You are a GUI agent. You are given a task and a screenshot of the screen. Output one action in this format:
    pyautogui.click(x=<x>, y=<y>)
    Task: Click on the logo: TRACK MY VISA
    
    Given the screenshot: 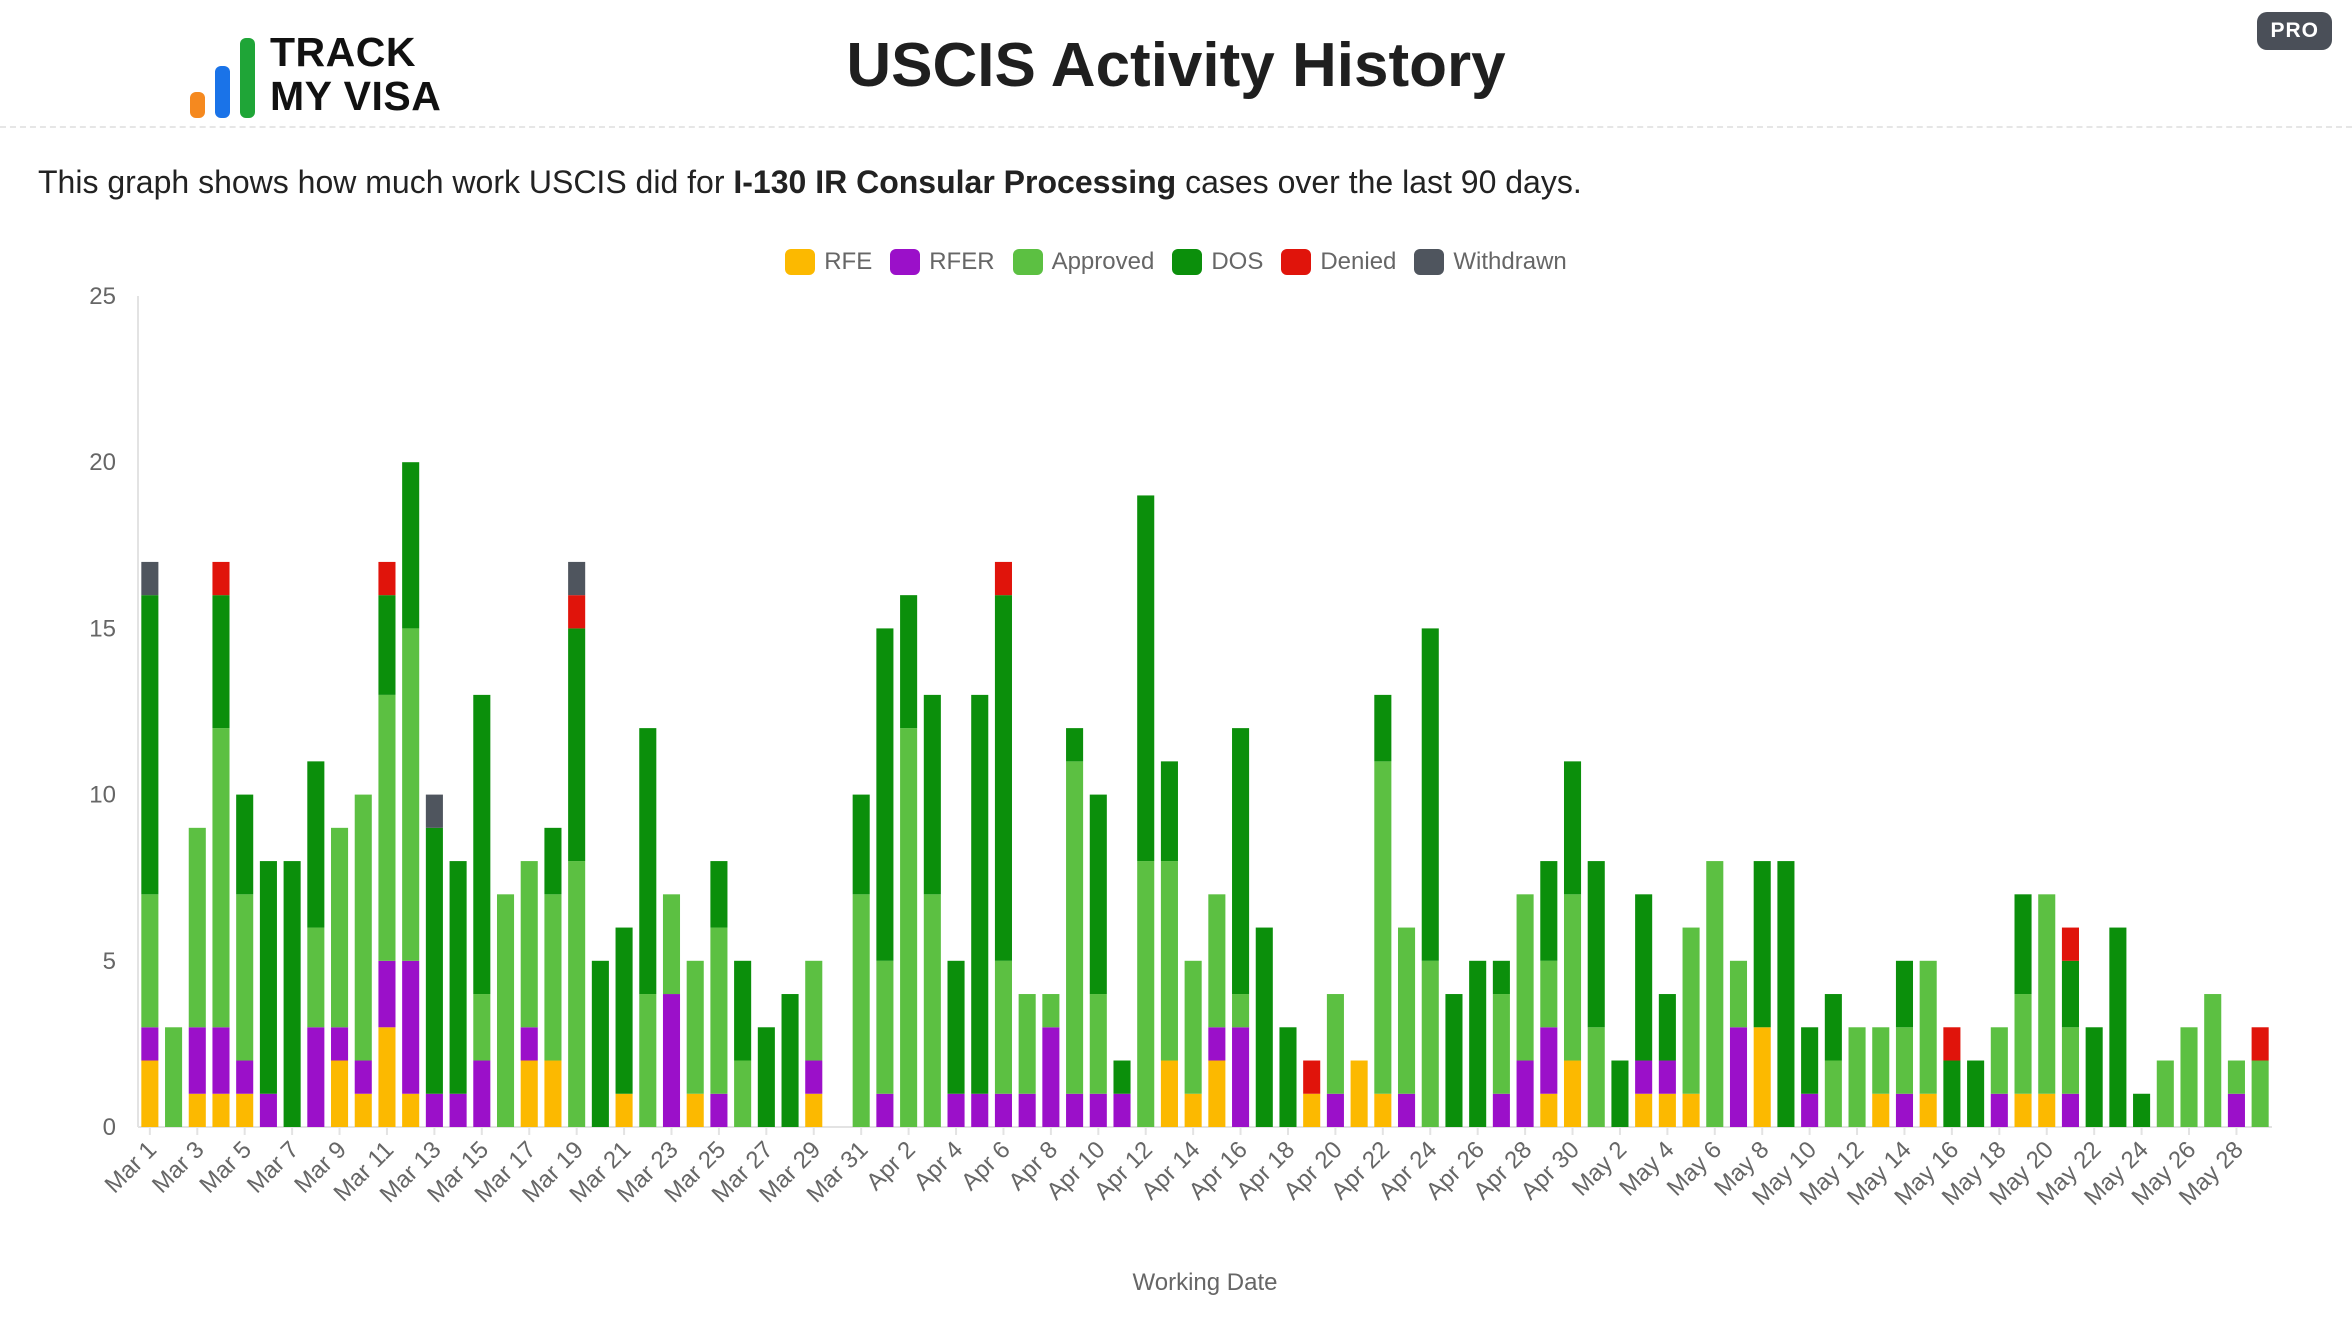 What is the action you would take?
    pyautogui.click(x=318, y=73)
    